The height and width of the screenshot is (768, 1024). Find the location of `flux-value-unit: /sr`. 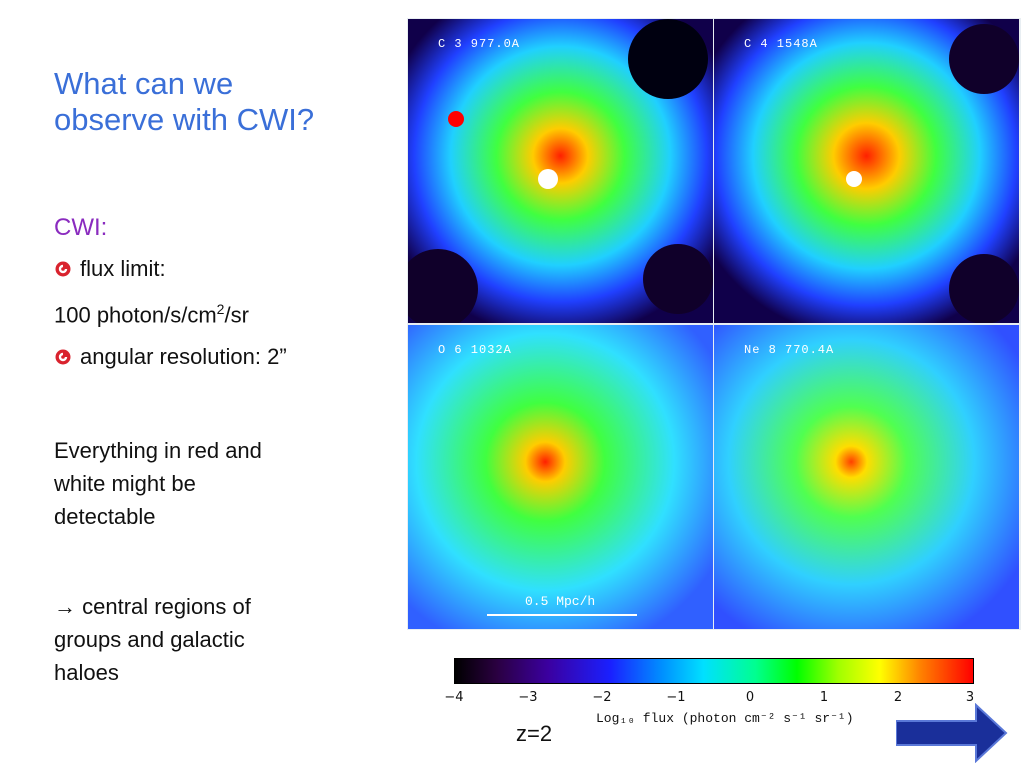

flux-value-unit: /sr is located at coordinates (236, 315).